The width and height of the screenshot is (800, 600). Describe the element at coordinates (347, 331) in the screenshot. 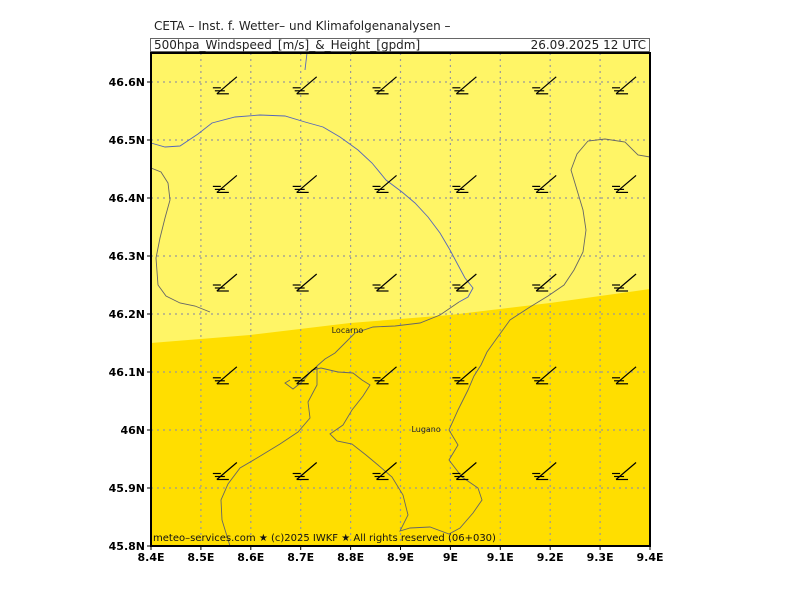

I see `city-label-locarno: Locarno` at that location.